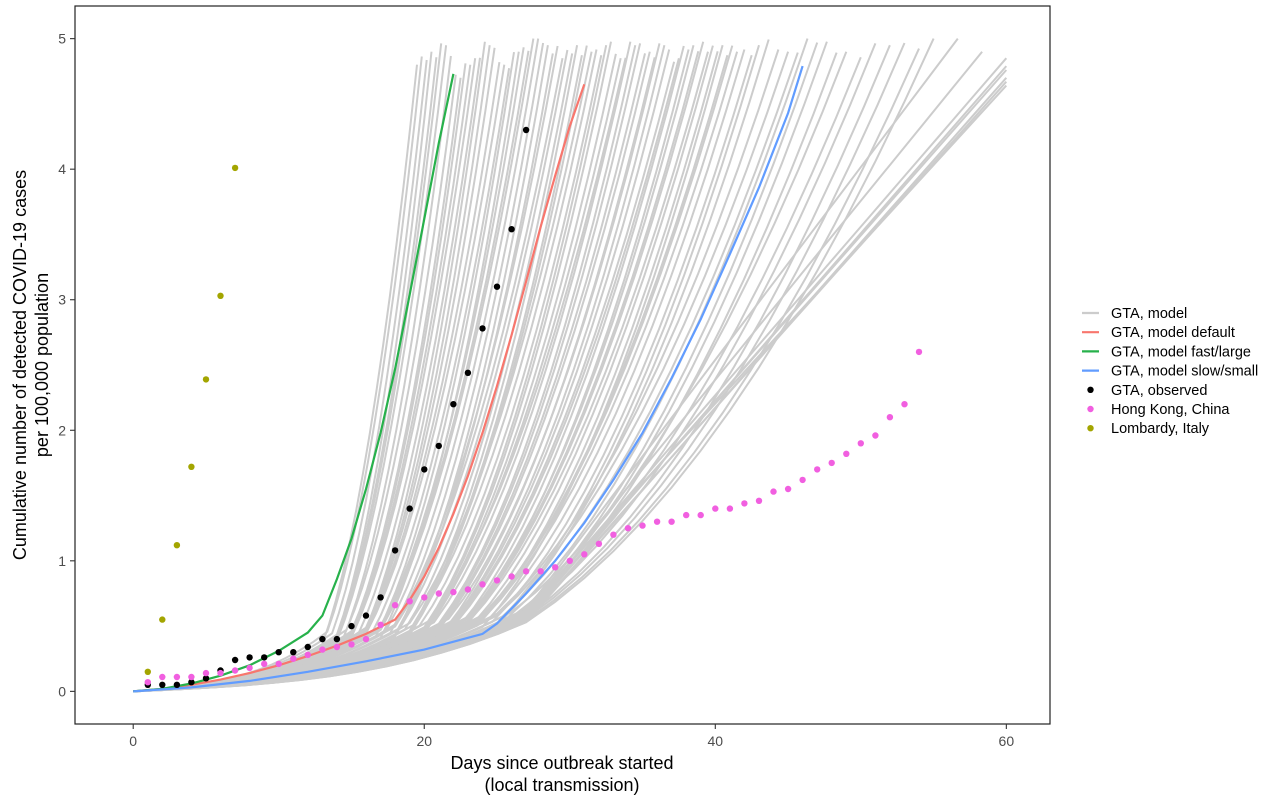 This screenshot has height=799, width=1280. Describe the element at coordinates (62, 430) in the screenshot. I see `y-tick-label: 2` at that location.